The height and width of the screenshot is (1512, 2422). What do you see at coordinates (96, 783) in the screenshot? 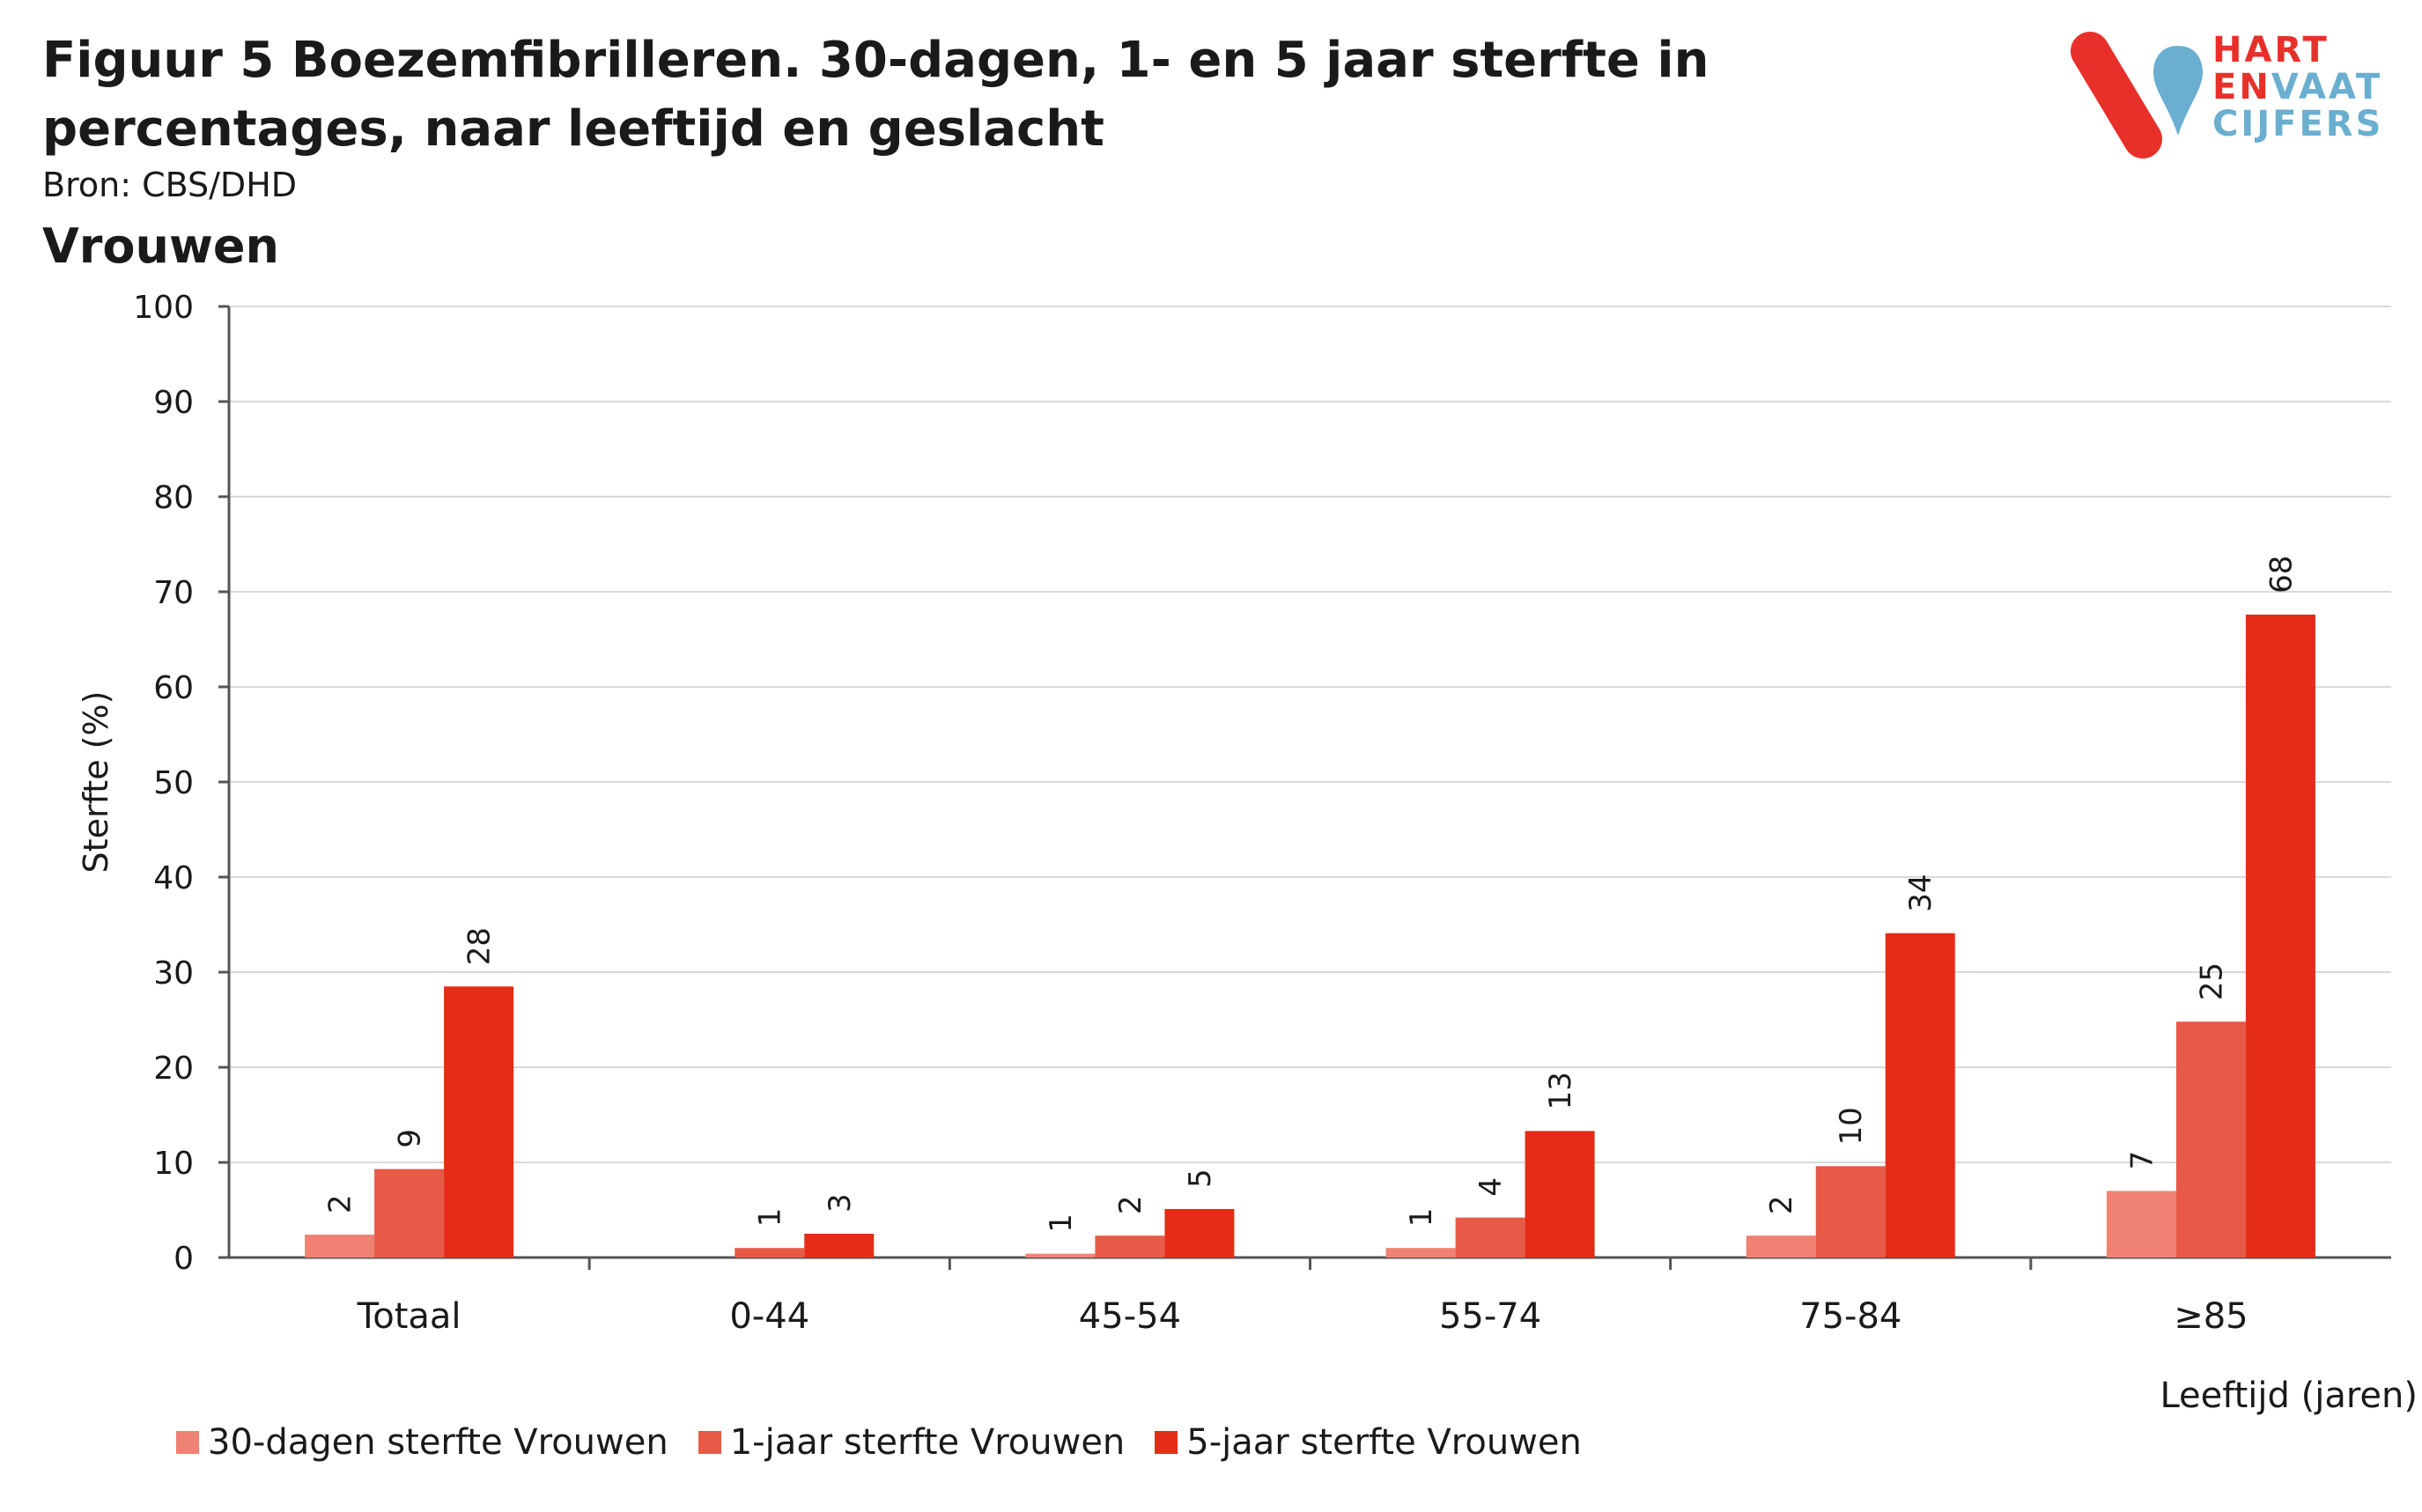
I see `y-axis-title: Sterfte (%)` at bounding box center [96, 783].